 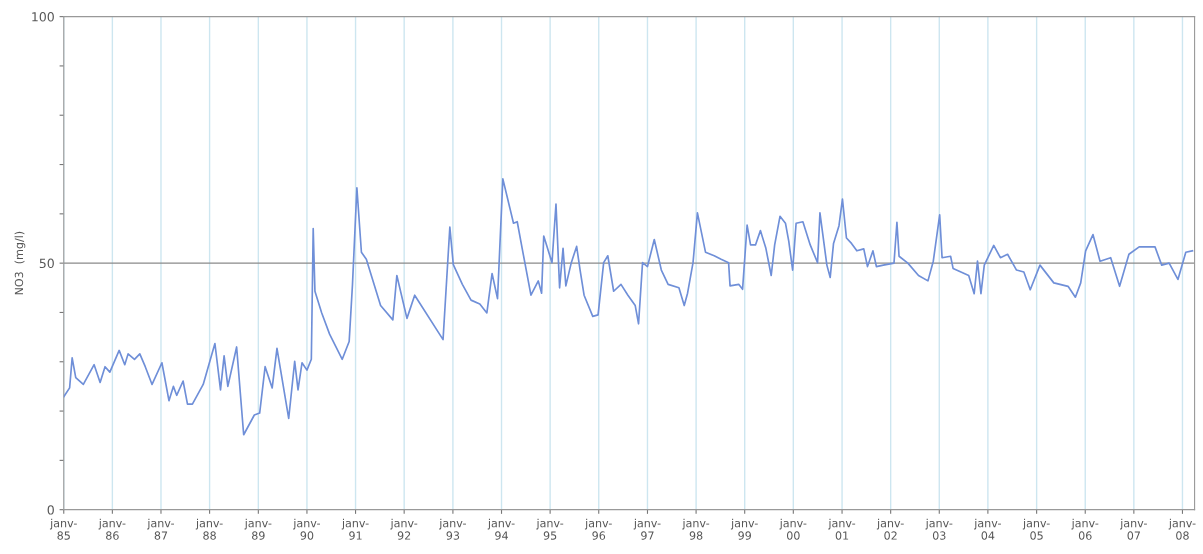 I want to click on x-tick-label: janv- 00, so click(x=793, y=529).